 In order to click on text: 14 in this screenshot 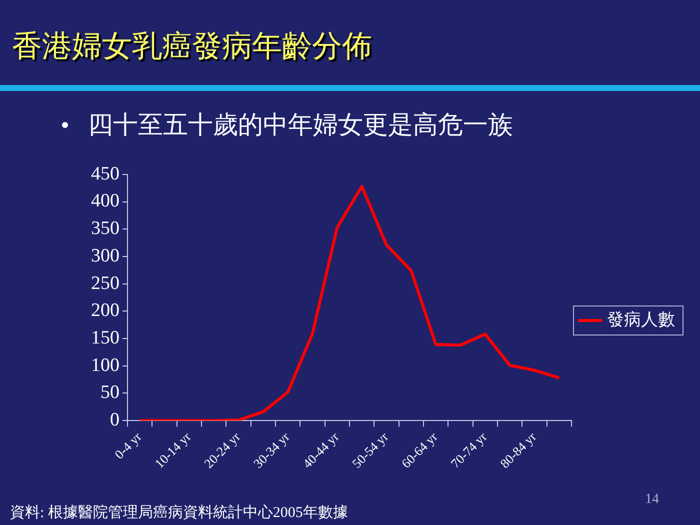, I will do `click(652, 500)`.